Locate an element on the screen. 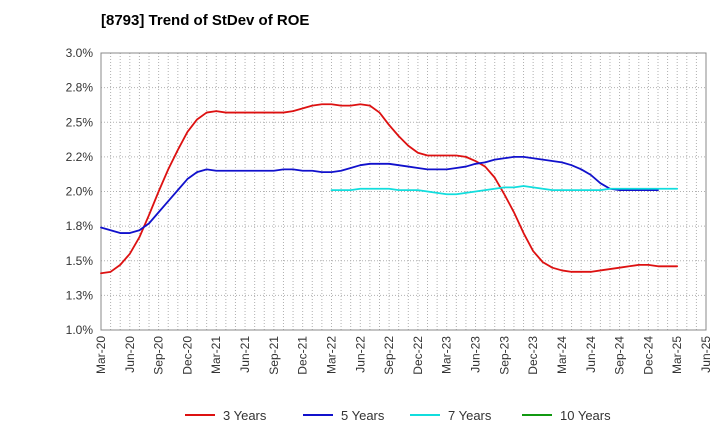 This screenshot has height=440, width=720. legend-label: 3 Years is located at coordinates (245, 415).